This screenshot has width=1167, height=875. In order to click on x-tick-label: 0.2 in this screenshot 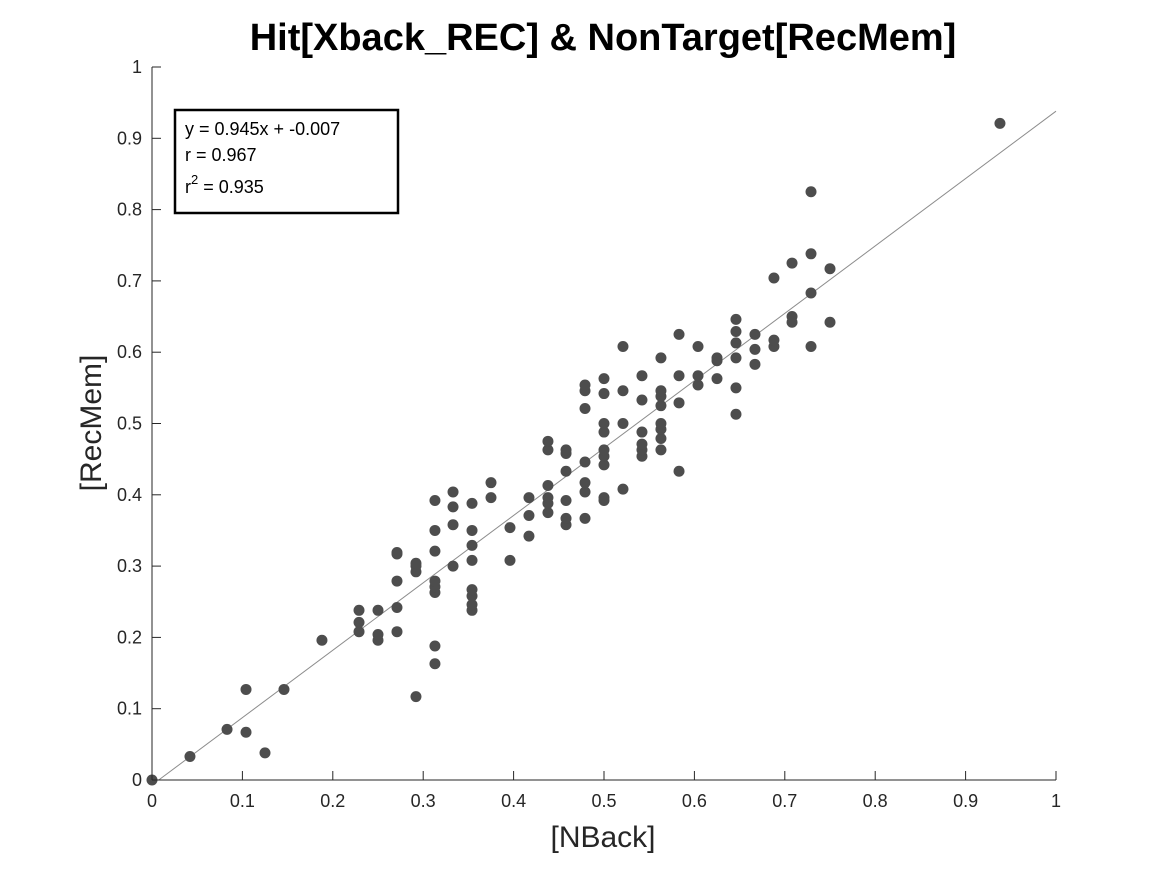, I will do `click(332, 801)`.